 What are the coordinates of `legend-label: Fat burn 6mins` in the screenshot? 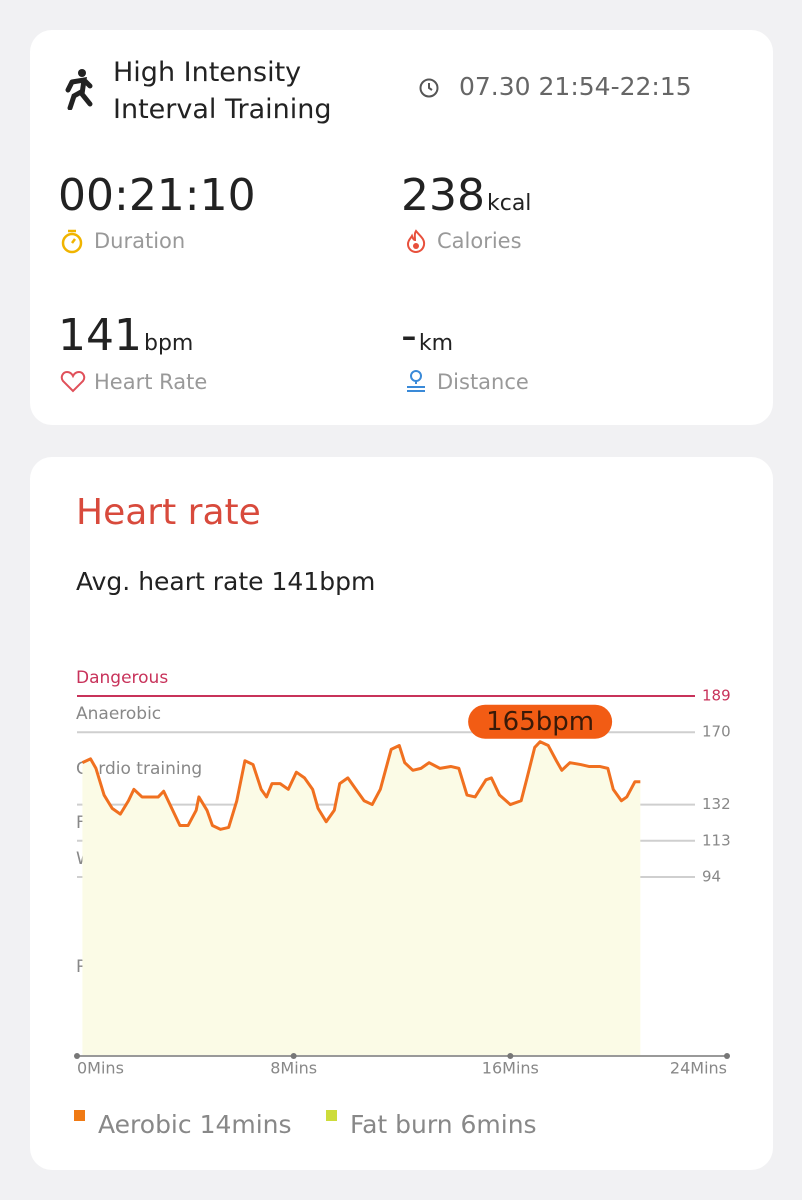 It's located at (443, 1124).